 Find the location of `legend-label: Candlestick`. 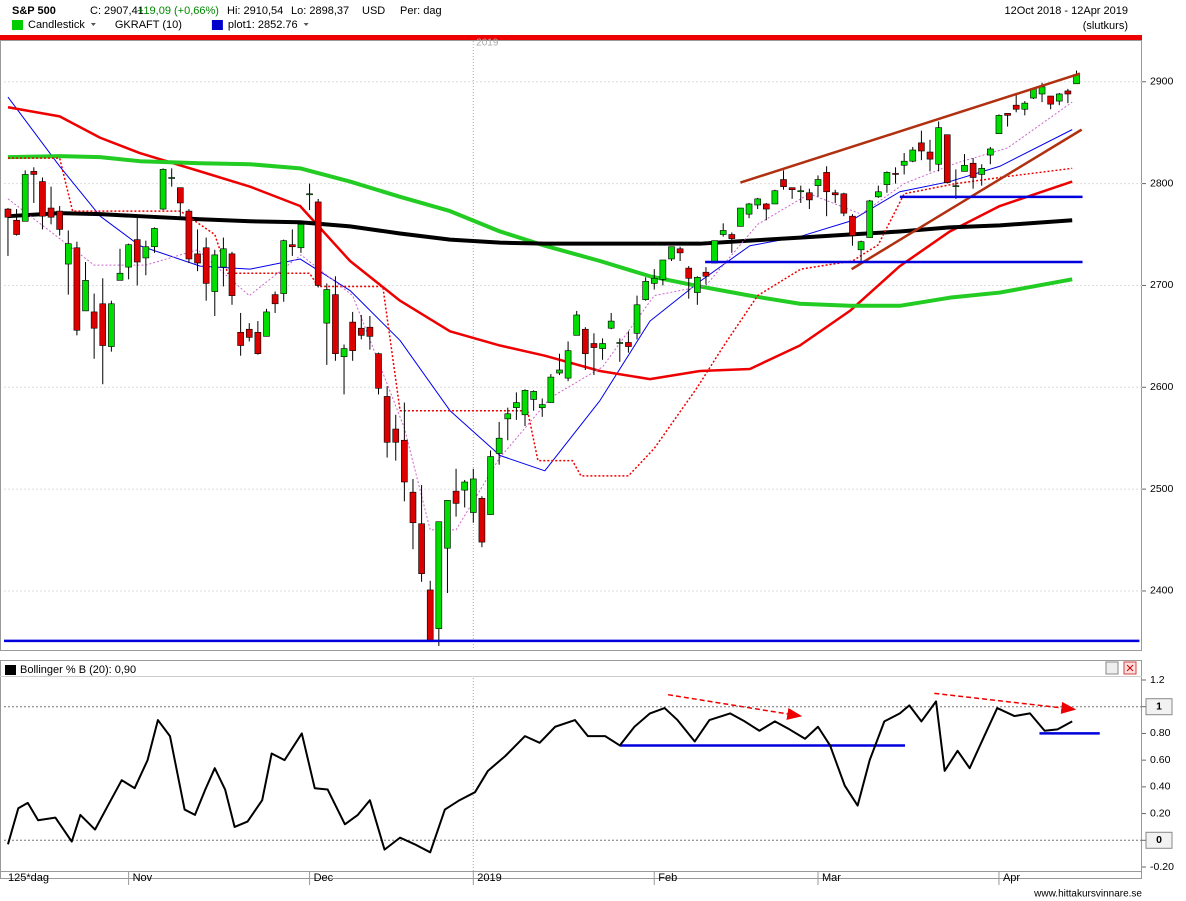

legend-label: Candlestick is located at coordinates (56, 25).